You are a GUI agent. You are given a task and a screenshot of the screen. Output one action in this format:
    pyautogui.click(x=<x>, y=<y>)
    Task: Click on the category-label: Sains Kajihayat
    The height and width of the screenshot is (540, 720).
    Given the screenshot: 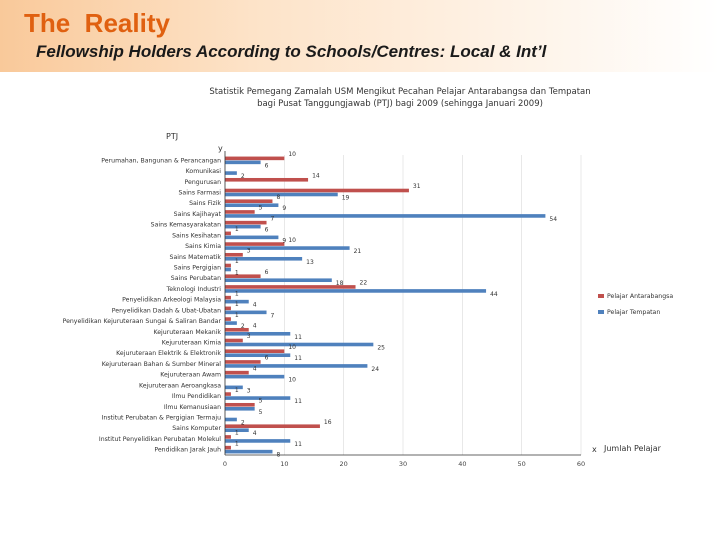 What is the action you would take?
    pyautogui.click(x=198, y=214)
    